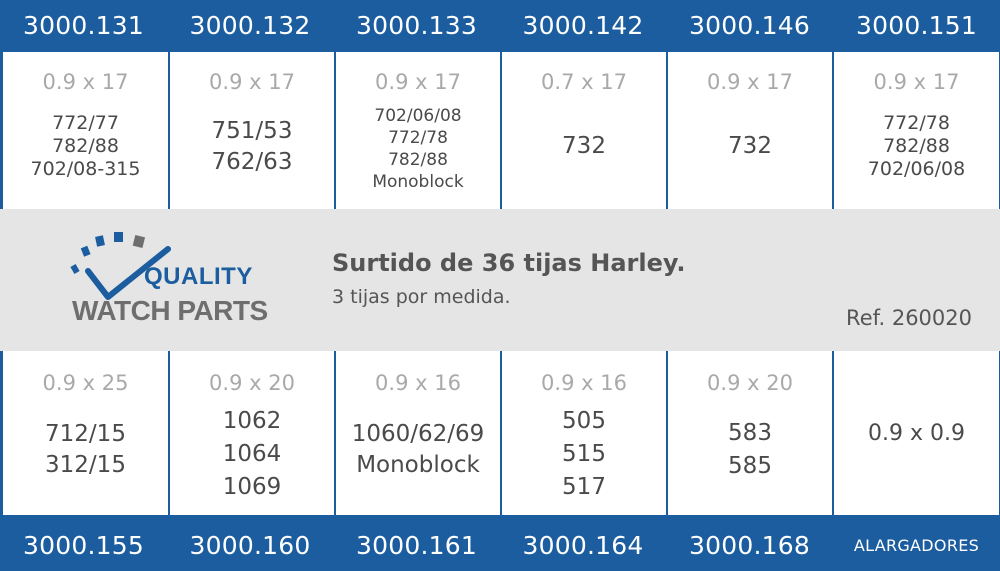 This screenshot has width=1000, height=571. What do you see at coordinates (584, 420) in the screenshot?
I see `model-number: 505` at bounding box center [584, 420].